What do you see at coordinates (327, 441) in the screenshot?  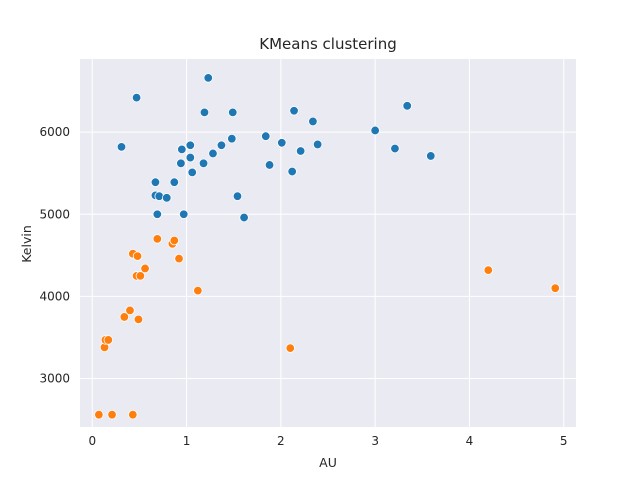 I see `x-tick-labels: 0 1 2 3 4 5` at bounding box center [327, 441].